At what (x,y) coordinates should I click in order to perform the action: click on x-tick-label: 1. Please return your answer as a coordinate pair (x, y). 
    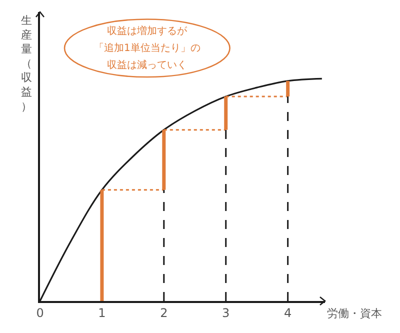
    Looking at the image, I should click on (102, 313).